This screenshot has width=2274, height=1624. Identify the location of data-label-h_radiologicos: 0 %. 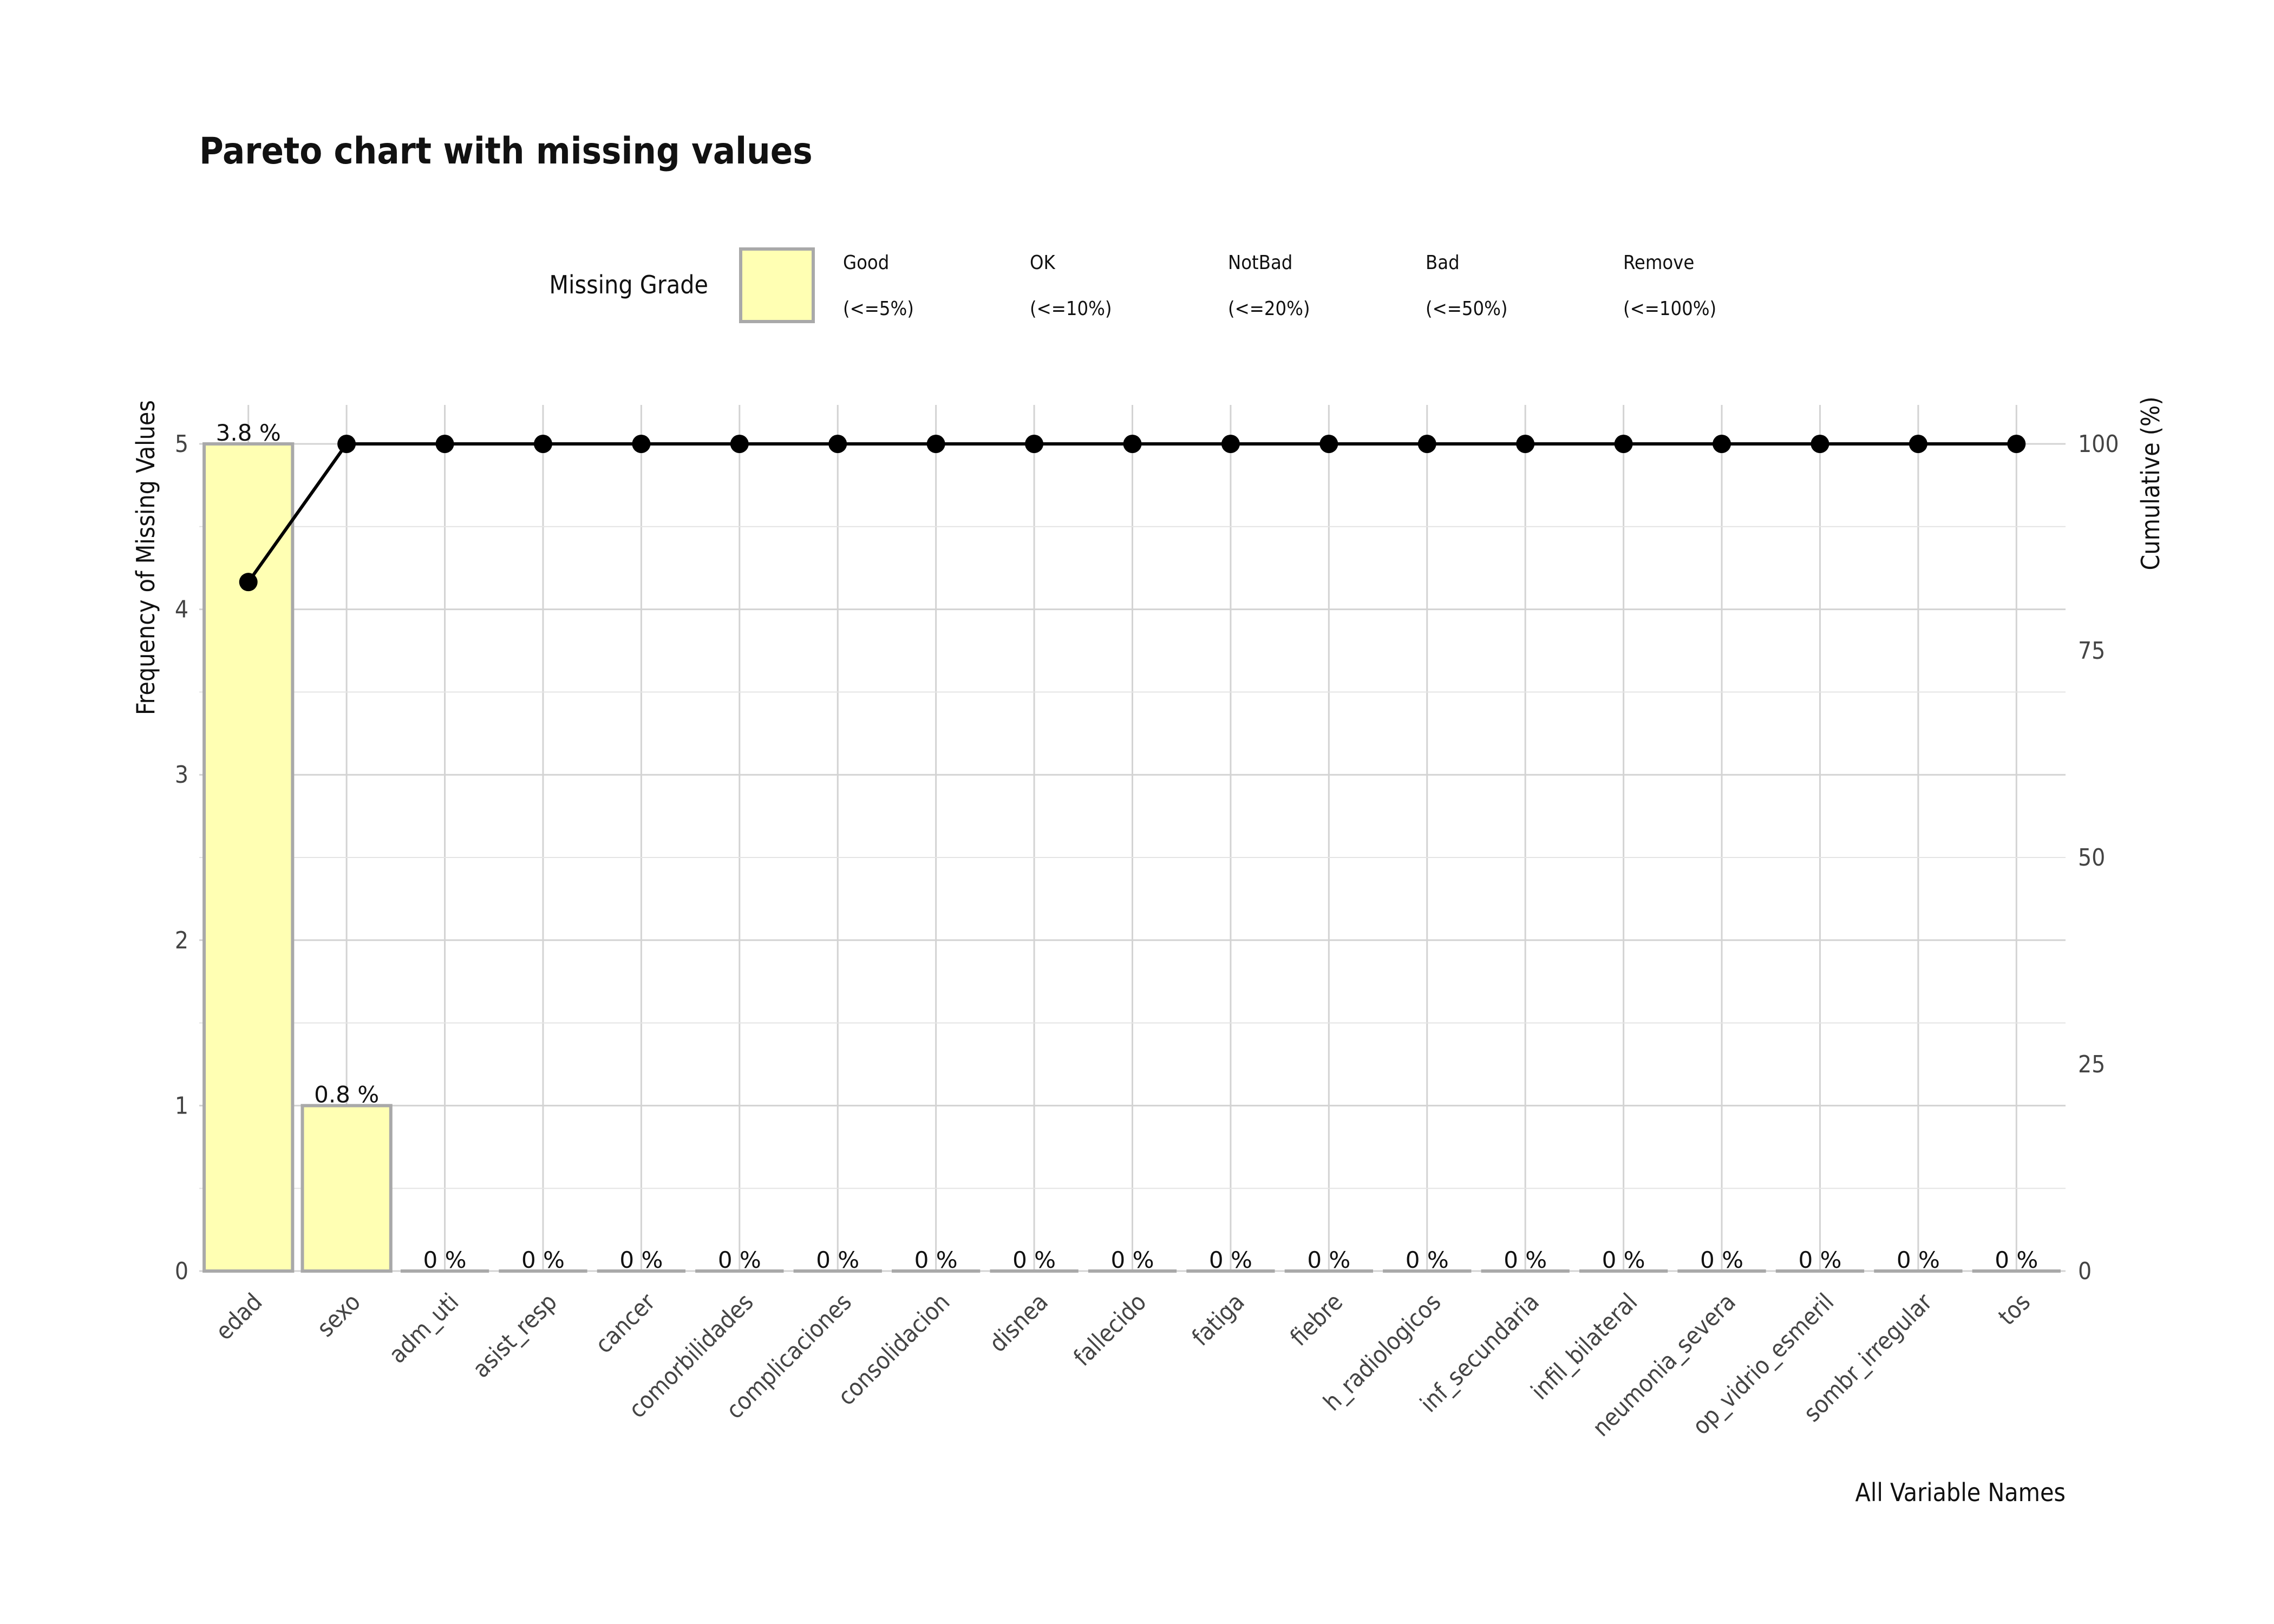
(1428, 1260).